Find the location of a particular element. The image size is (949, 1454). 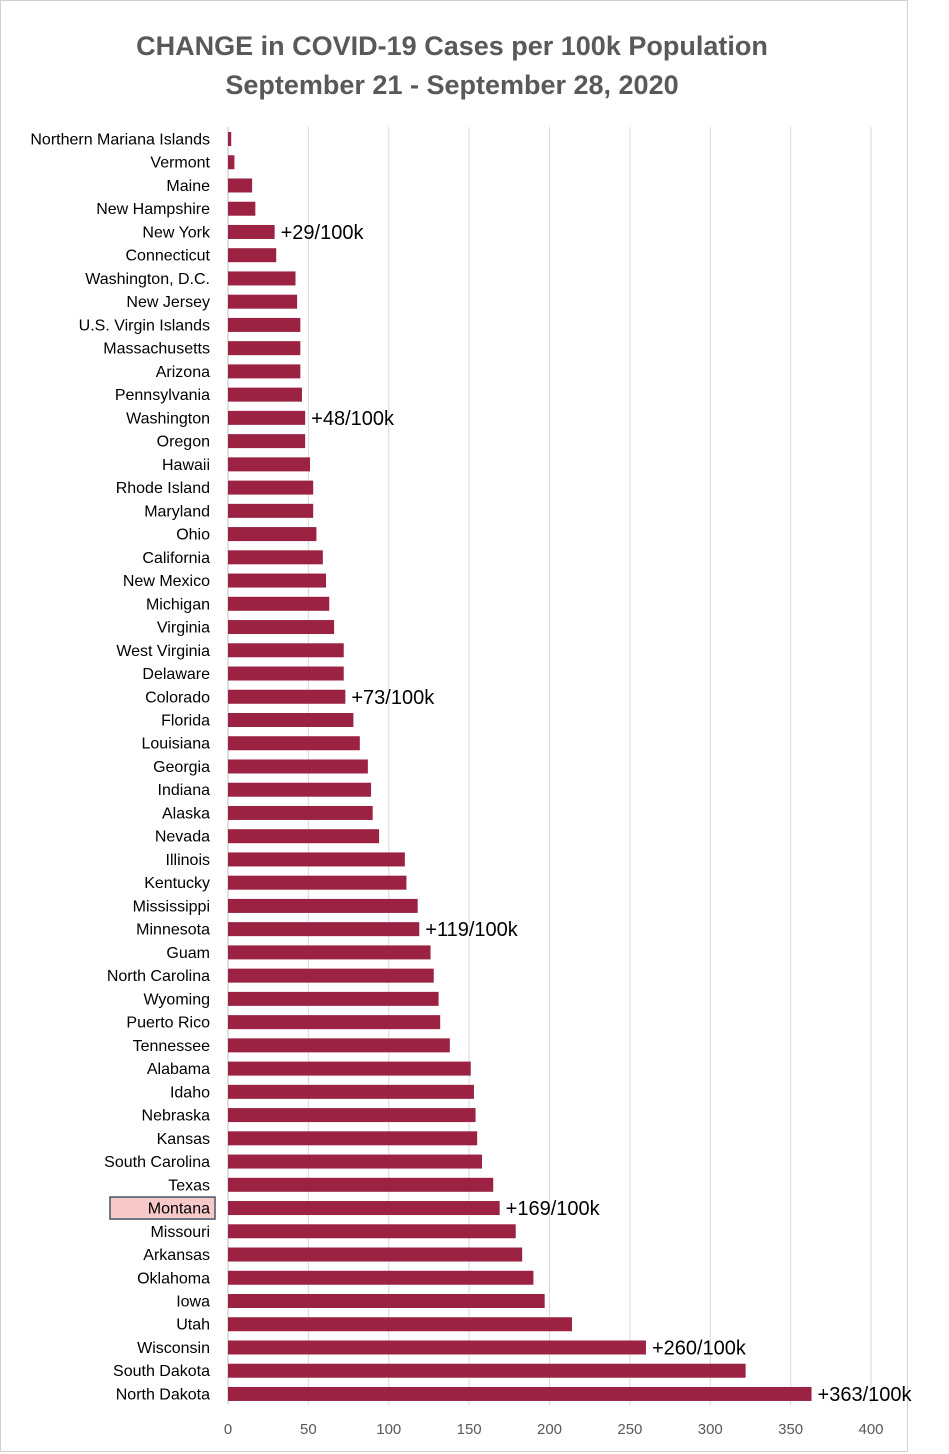

x-tick-label: 50 is located at coordinates (308, 1429).